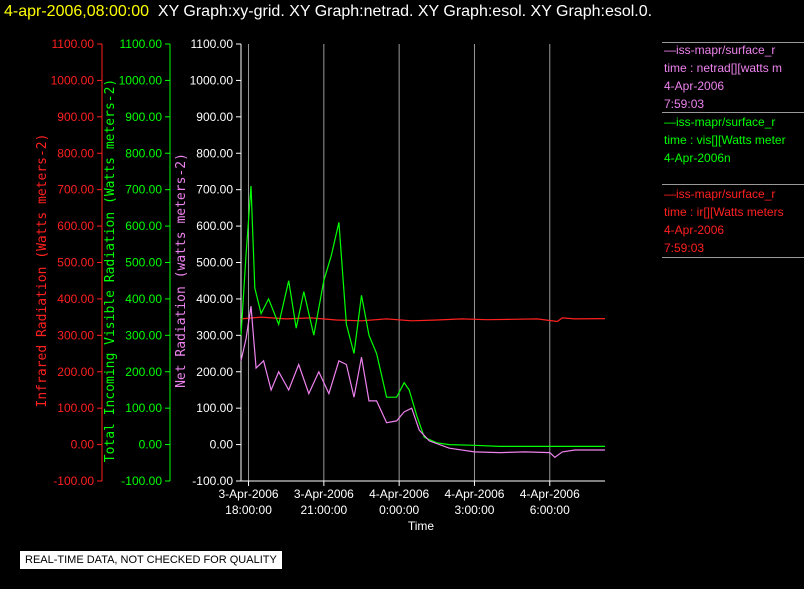 Image resolution: width=804 pixels, height=589 pixels. Describe the element at coordinates (151, 560) in the screenshot. I see `quality-note: REAL-TIME DATA, NOT CHECKED FOR QUALITY` at that location.